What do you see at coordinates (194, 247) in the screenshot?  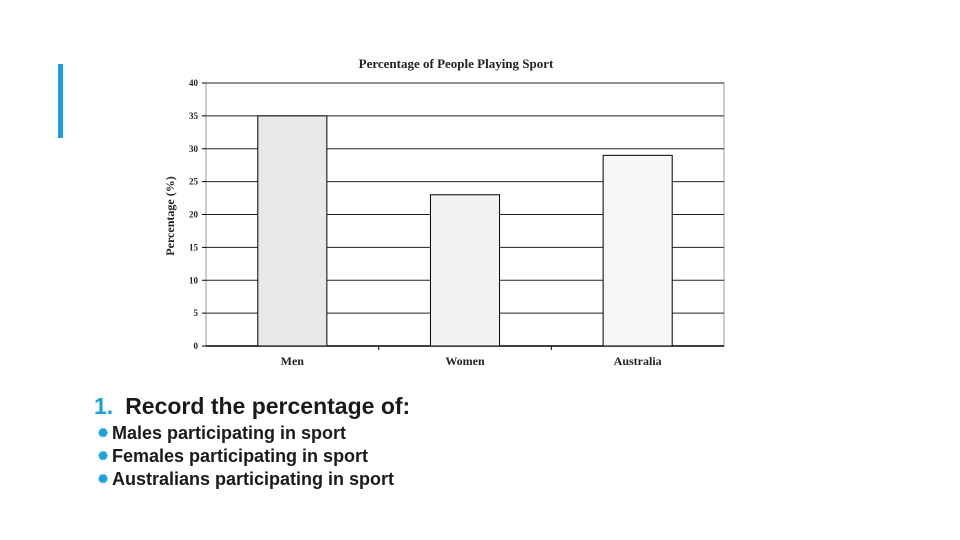 I see `y-tick-label: 15` at bounding box center [194, 247].